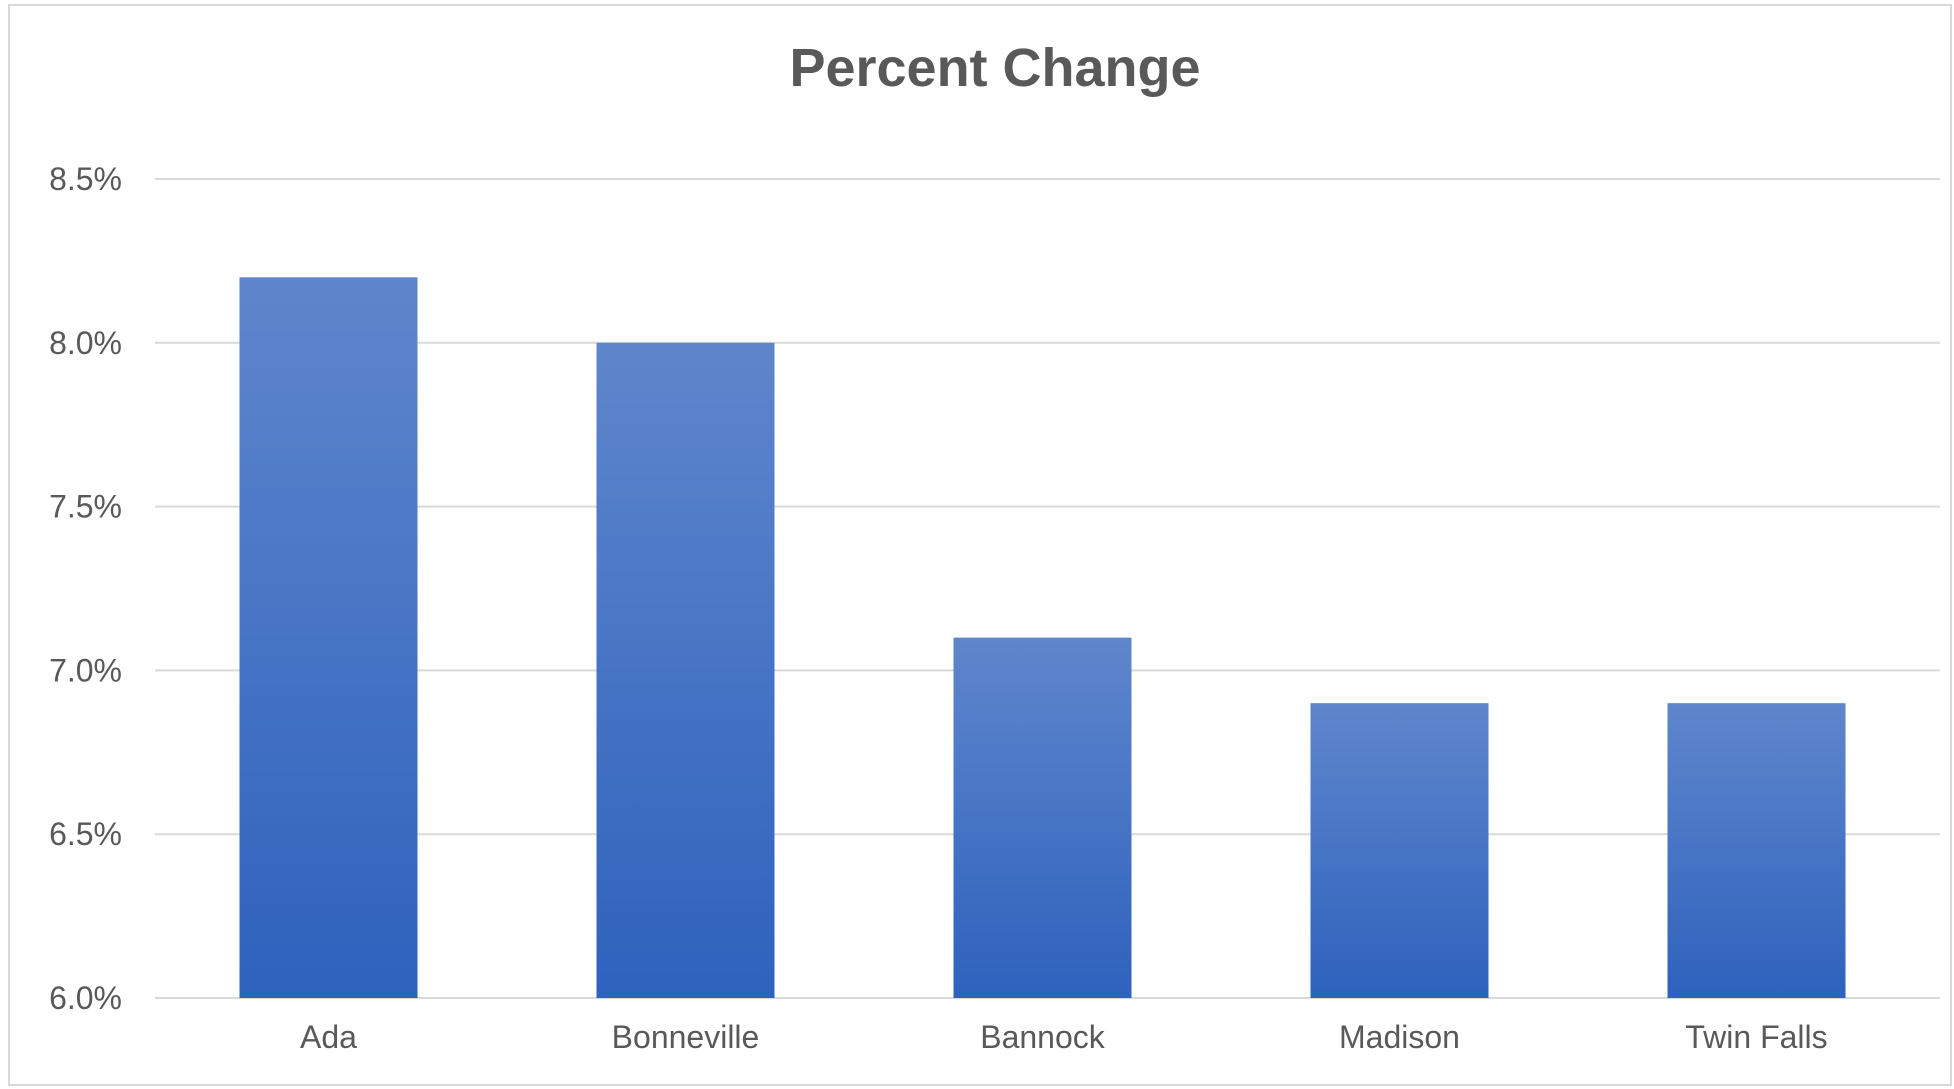  Describe the element at coordinates (85, 588) in the screenshot. I see `y-axis-ticks: 6.0% 6.5% 7.0% 7.5% 8.0% 8.5%` at that location.